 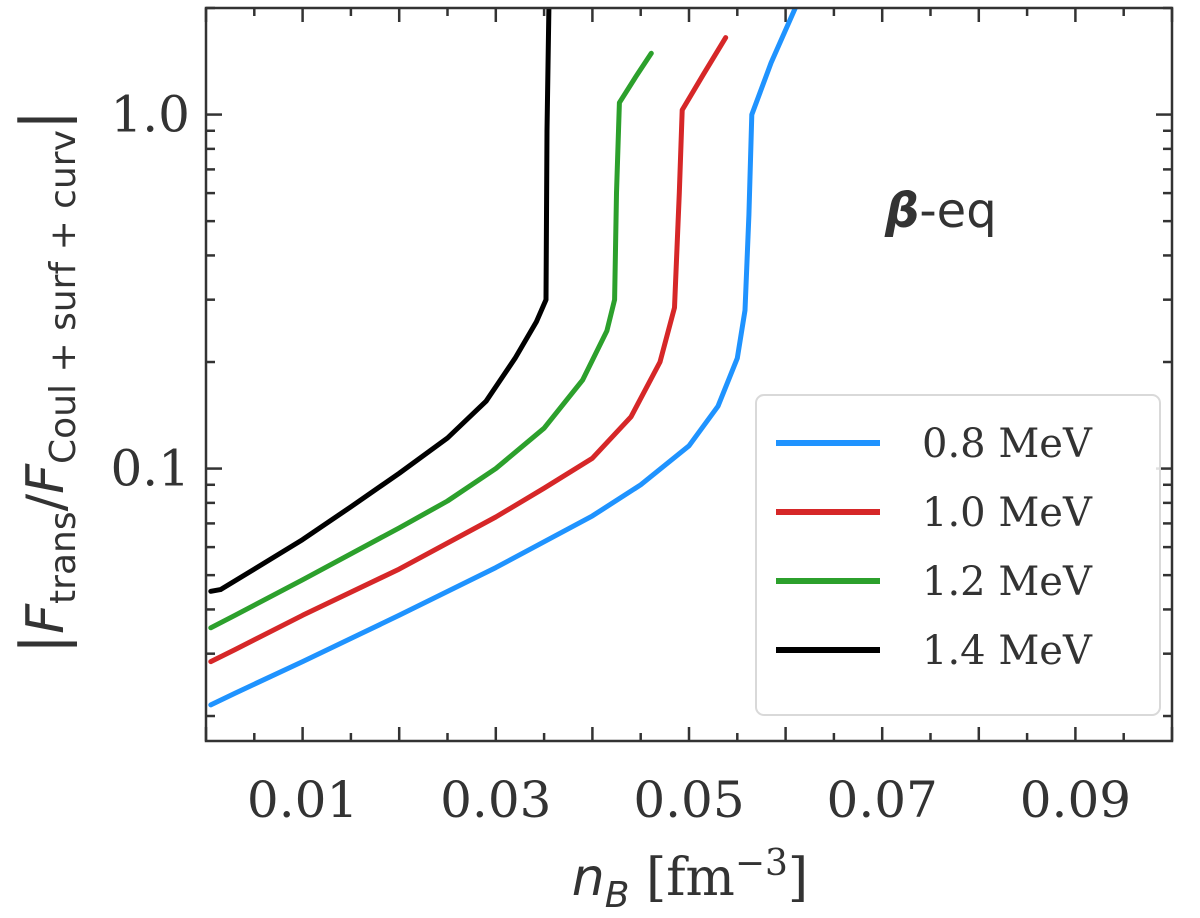 What do you see at coordinates (150, 115) in the screenshot?
I see `y-tick-label: 1.0` at bounding box center [150, 115].